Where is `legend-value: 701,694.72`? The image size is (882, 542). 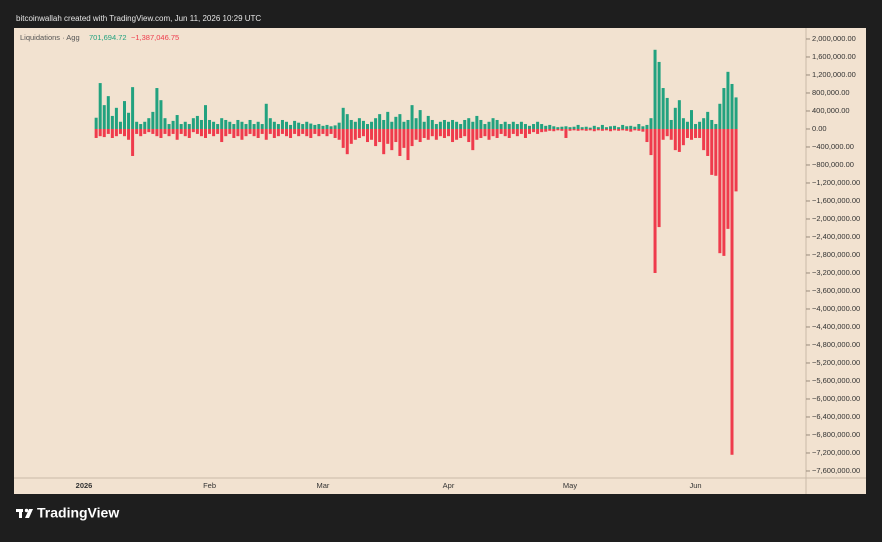 legend-value: 701,694.72 is located at coordinates (108, 37).